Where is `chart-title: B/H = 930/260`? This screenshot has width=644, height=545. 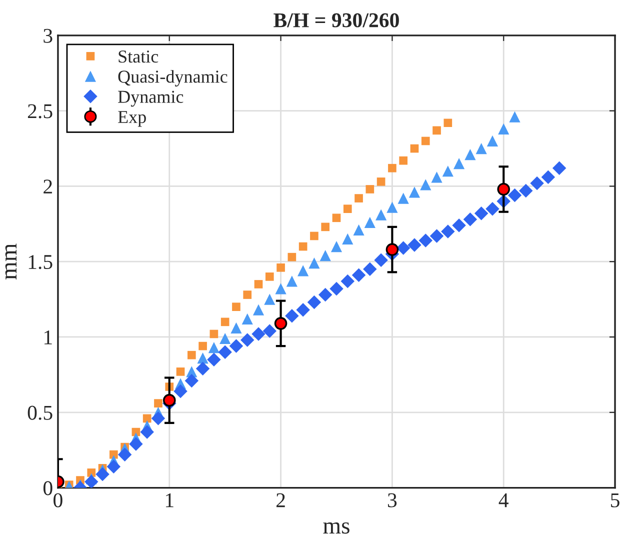
chart-title: B/H = 930/260 is located at coordinates (336, 20).